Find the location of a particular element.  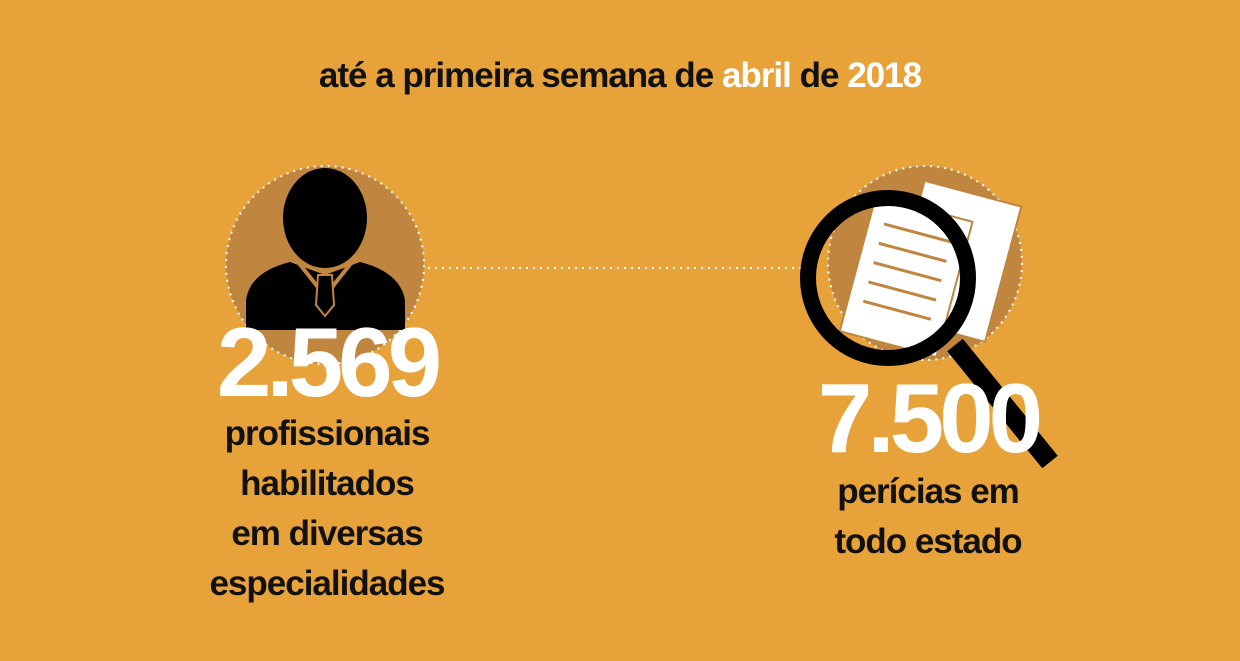

description-line: todo estado is located at coordinates (928, 541).